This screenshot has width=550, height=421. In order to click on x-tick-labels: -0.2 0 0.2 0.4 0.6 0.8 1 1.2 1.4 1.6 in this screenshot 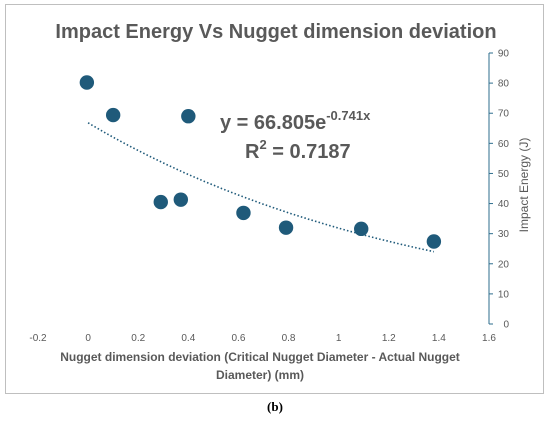, I will do `click(262, 338)`.